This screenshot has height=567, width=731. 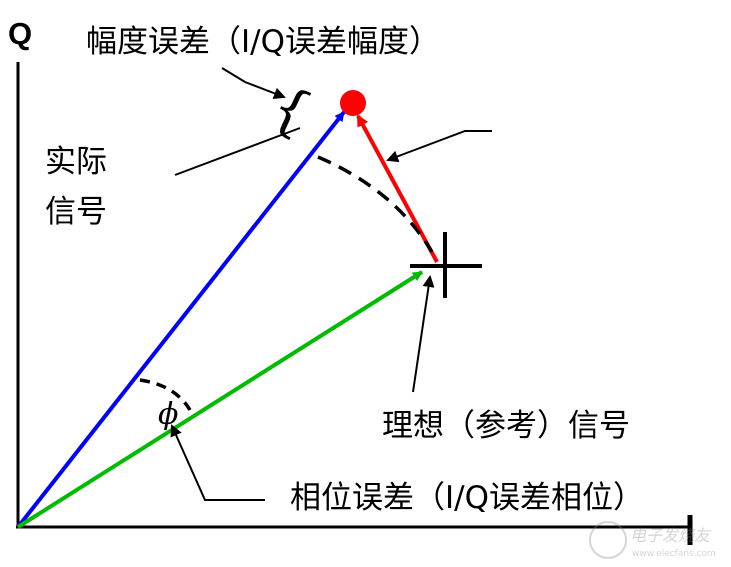 I want to click on error-leader, so click(x=439, y=146).